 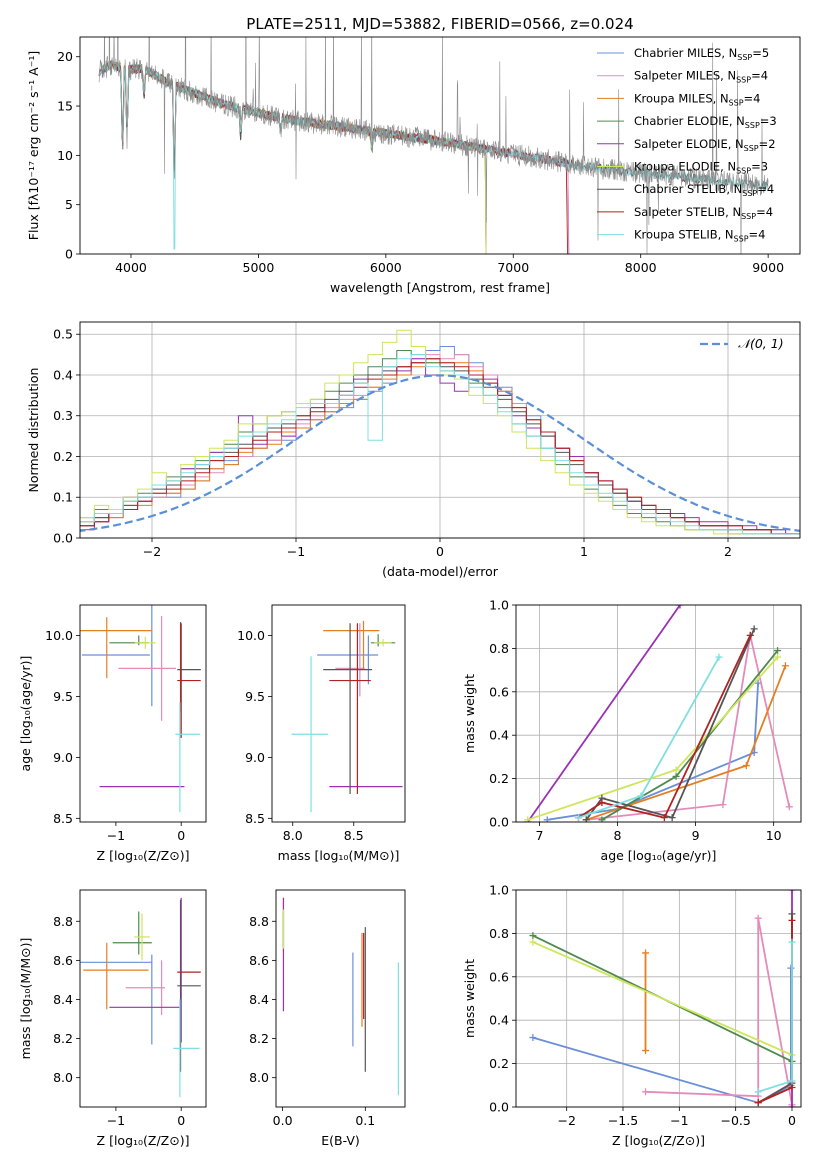 I want to click on x-axis-label: Z [log₁₀(Z/Z⊙)], so click(x=143, y=1140).